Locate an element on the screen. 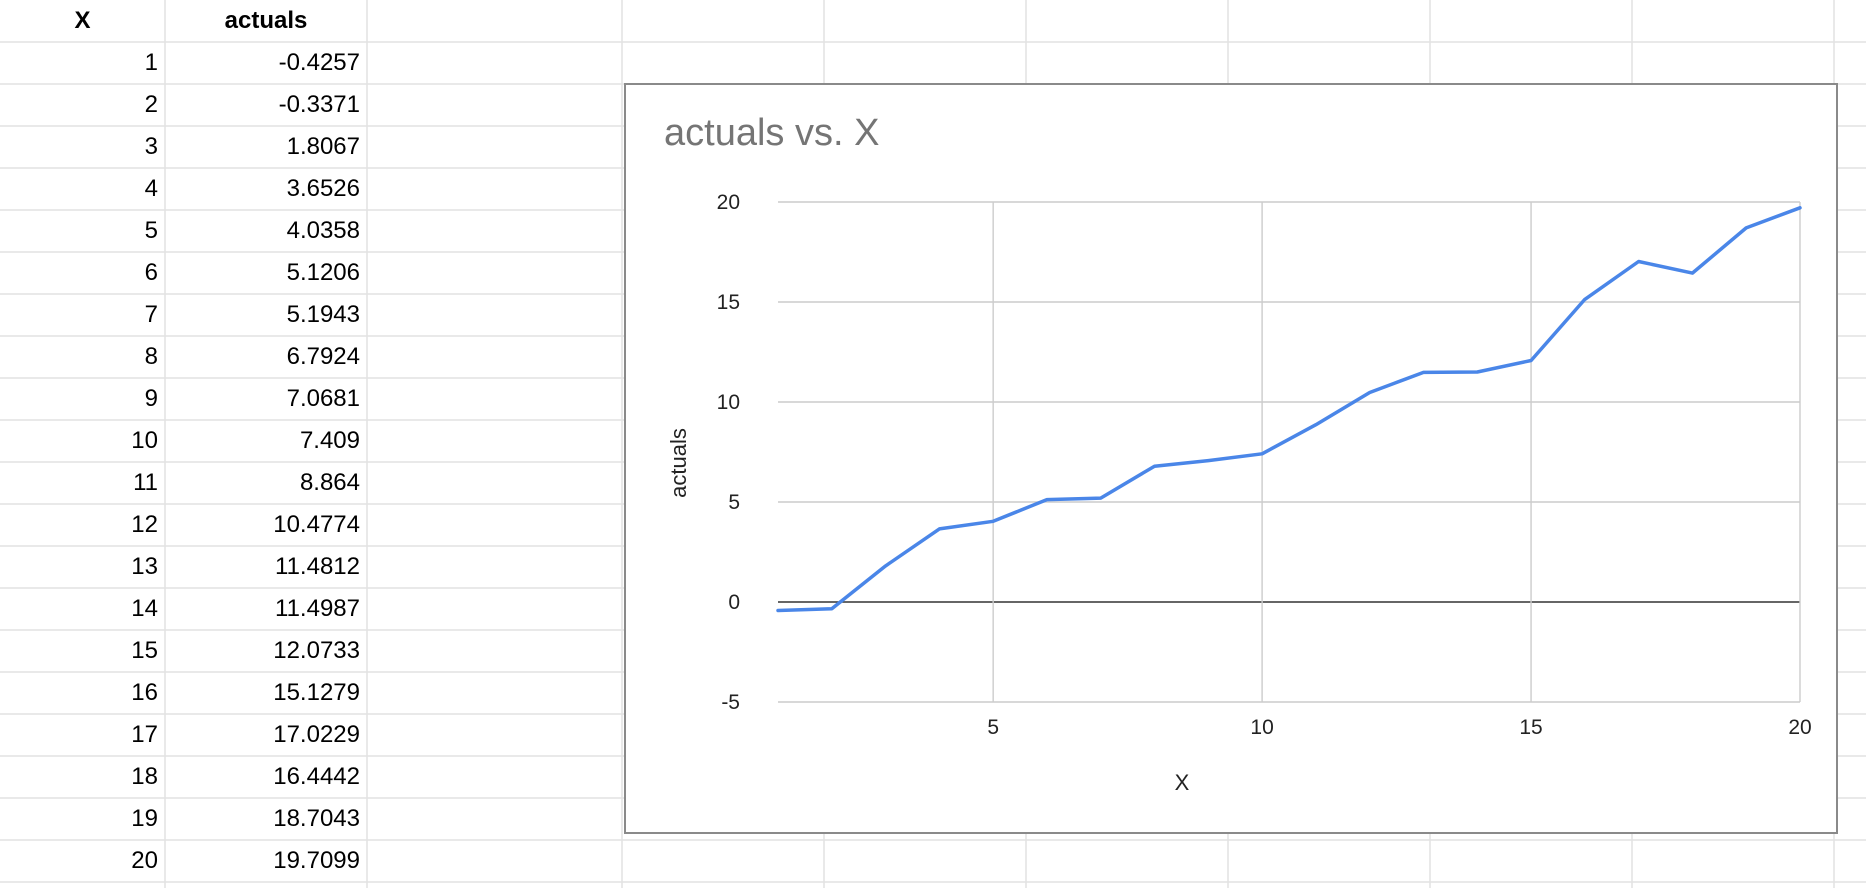 This screenshot has width=1866, height=888. y-tick-label: -5 is located at coordinates (730, 702).